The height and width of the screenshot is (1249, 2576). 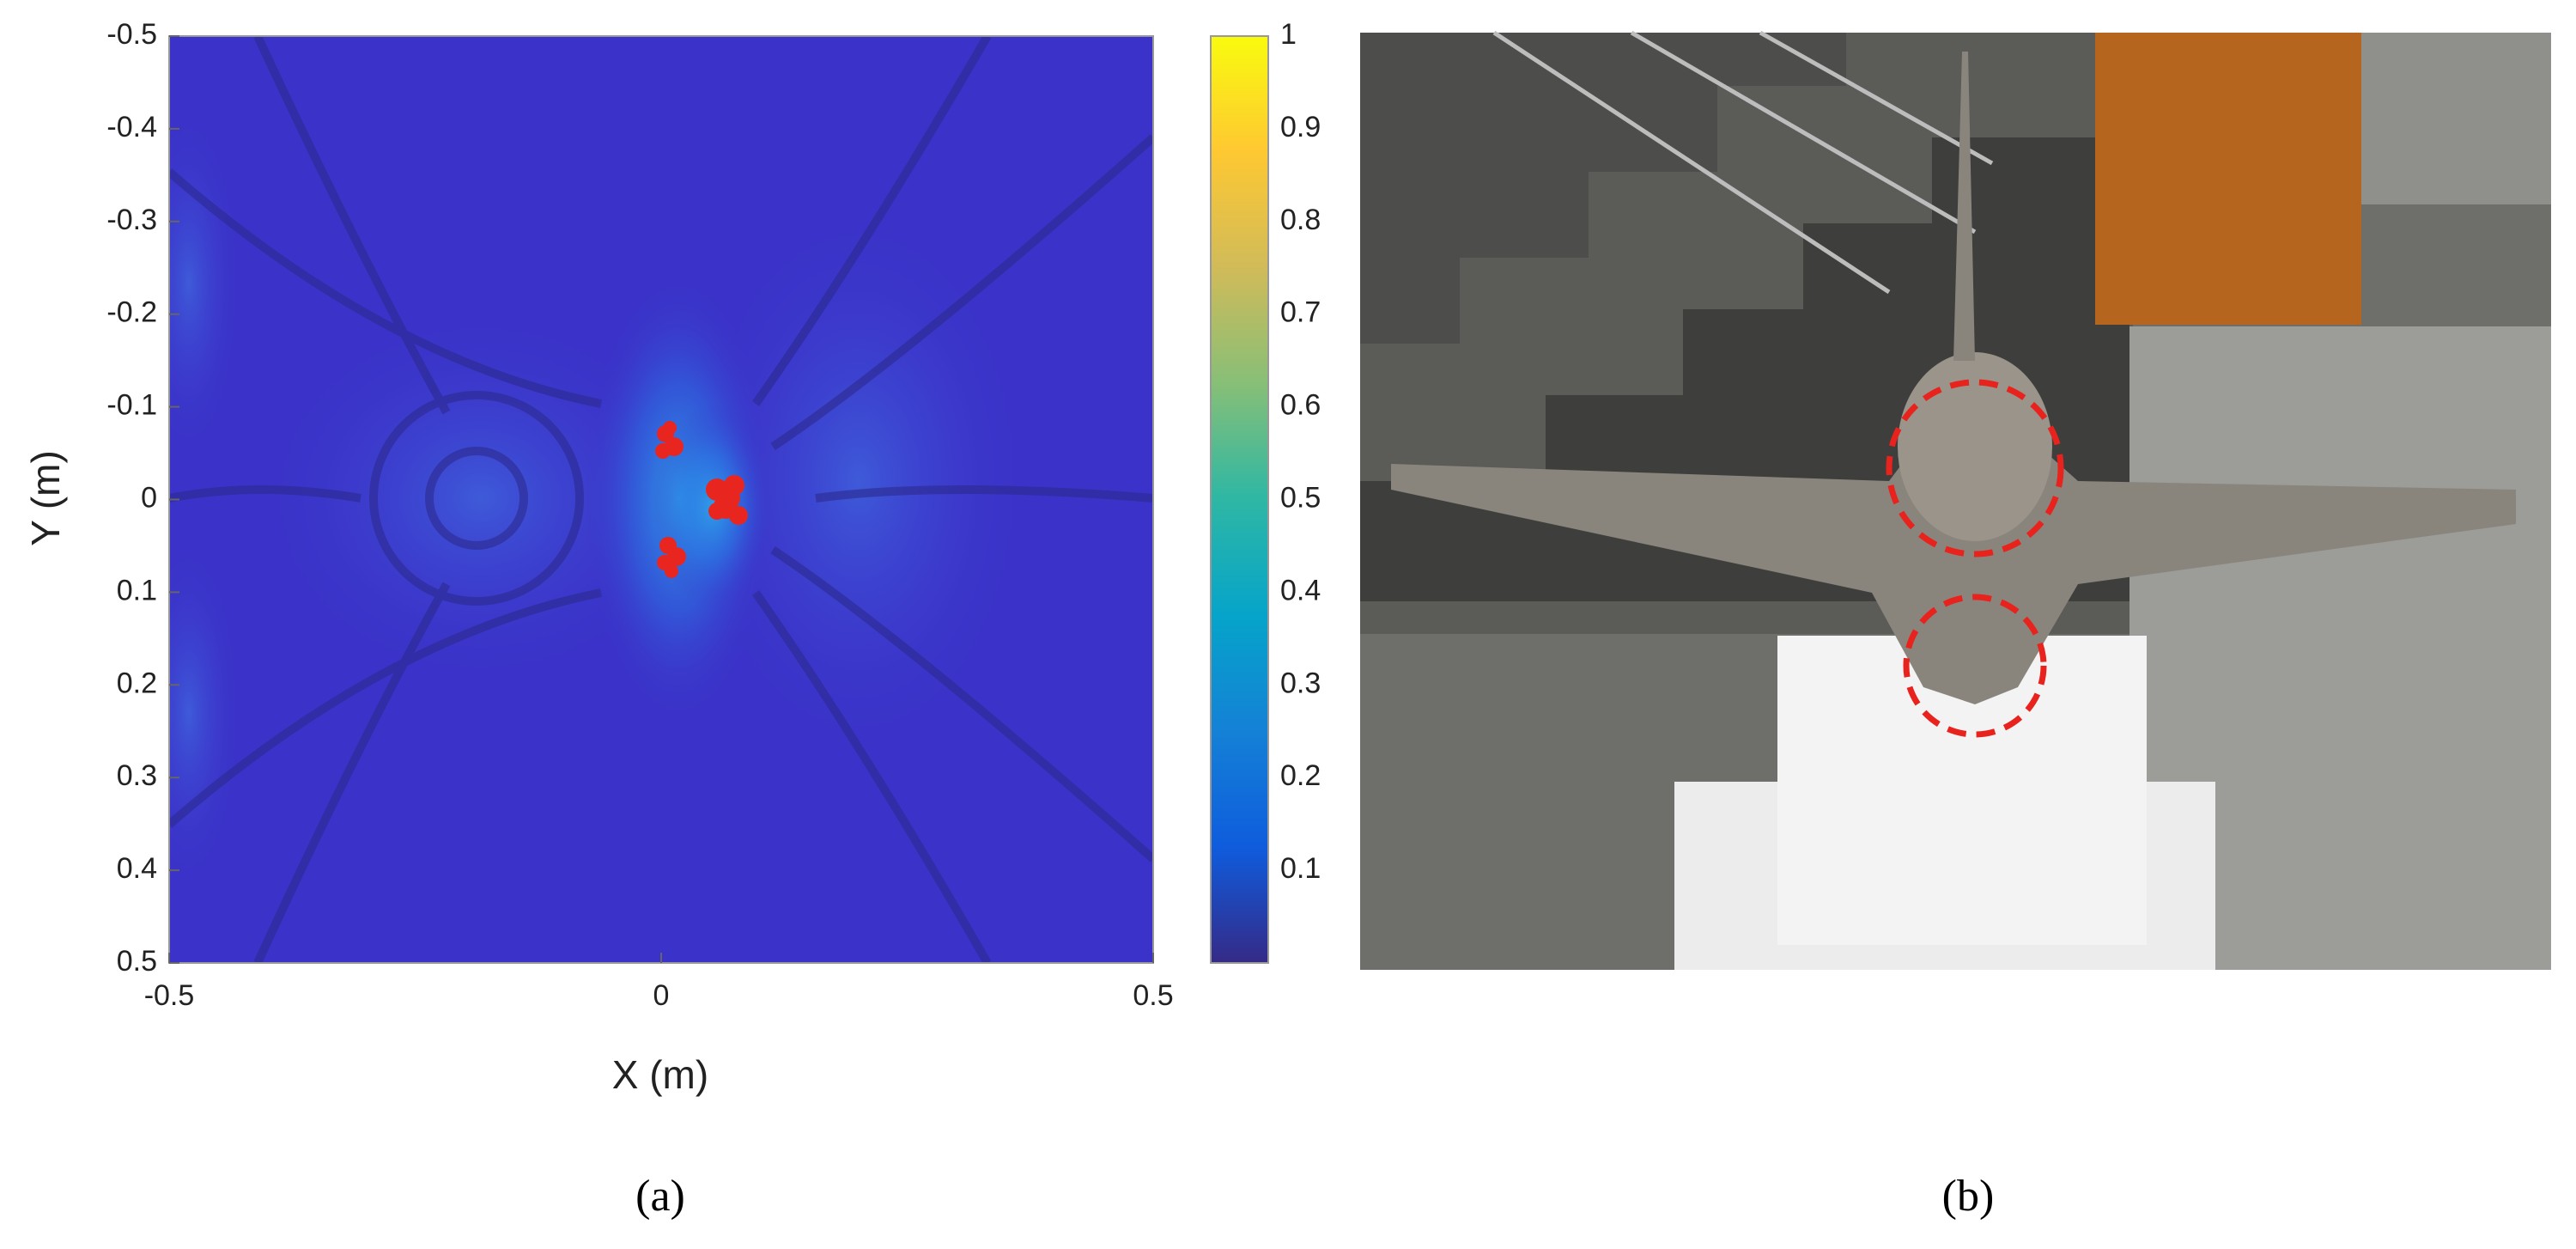 I want to click on y-tick-label: 0, so click(x=149, y=497).